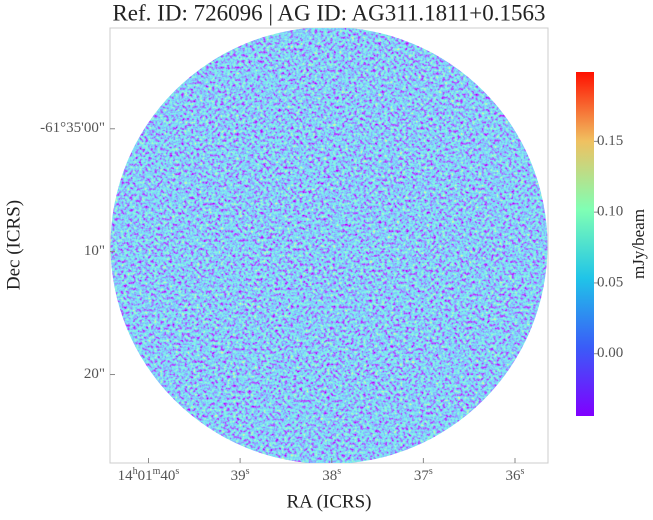  I want to click on tick-number: 37, so click(422, 476).